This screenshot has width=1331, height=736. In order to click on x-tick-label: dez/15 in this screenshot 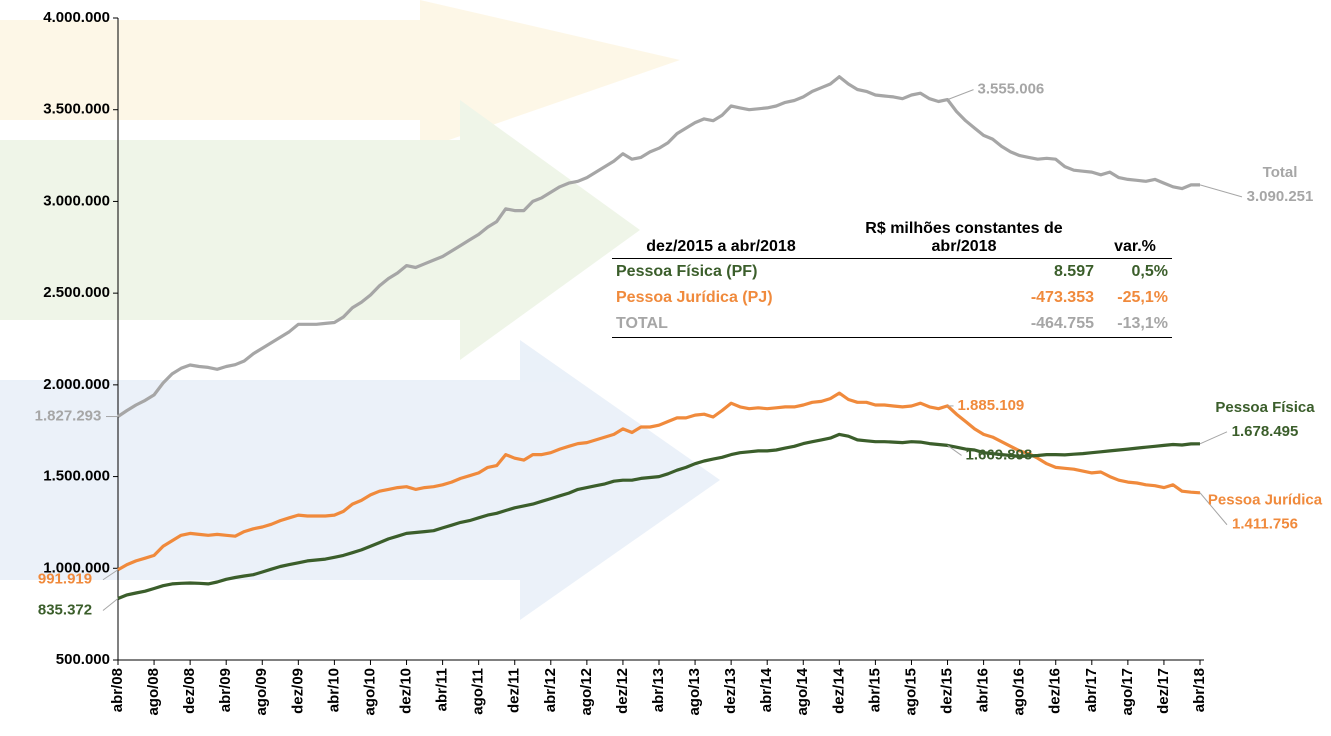, I will do `click(947, 691)`.